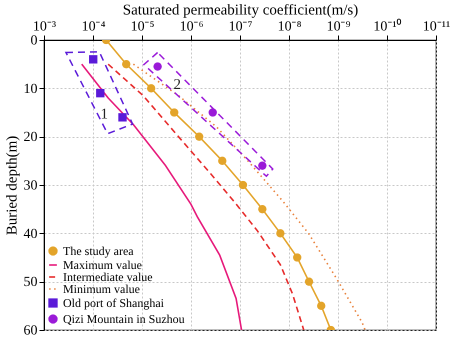 The height and width of the screenshot is (347, 474). I want to click on x-tick-label: 10⁻⁸, so click(290, 27).